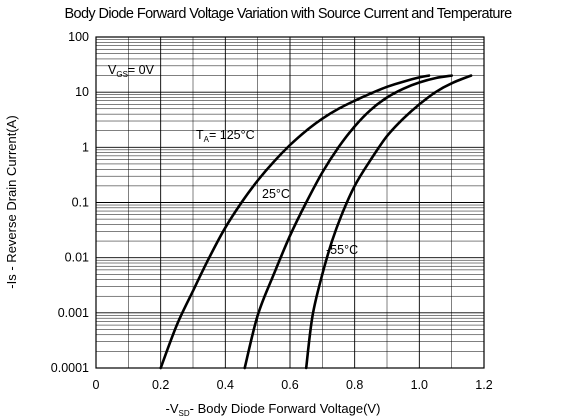  What do you see at coordinates (82, 92) in the screenshot?
I see `y-tick-label: 10` at bounding box center [82, 92].